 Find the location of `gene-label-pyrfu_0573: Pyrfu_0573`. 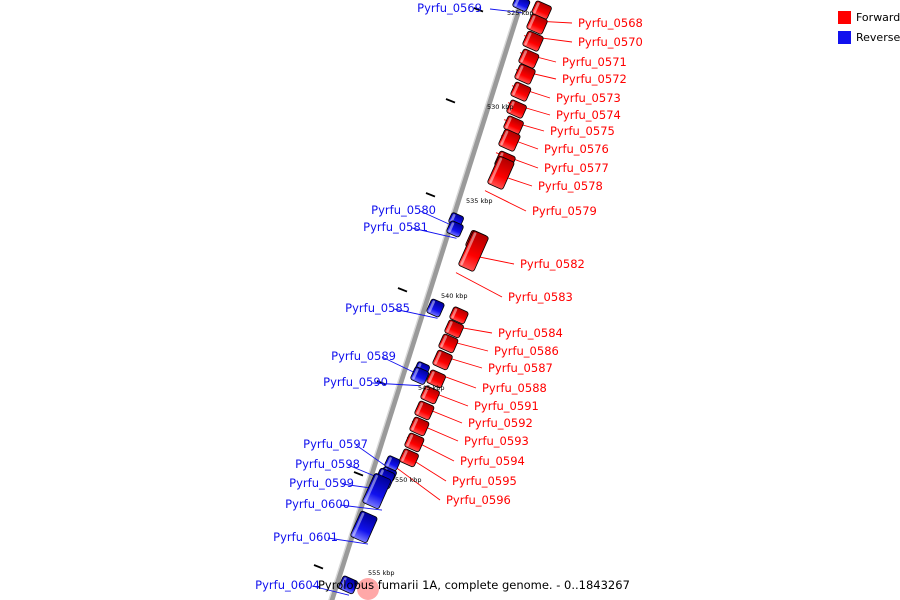

gene-label-pyrfu_0573: Pyrfu_0573 is located at coordinates (588, 98).